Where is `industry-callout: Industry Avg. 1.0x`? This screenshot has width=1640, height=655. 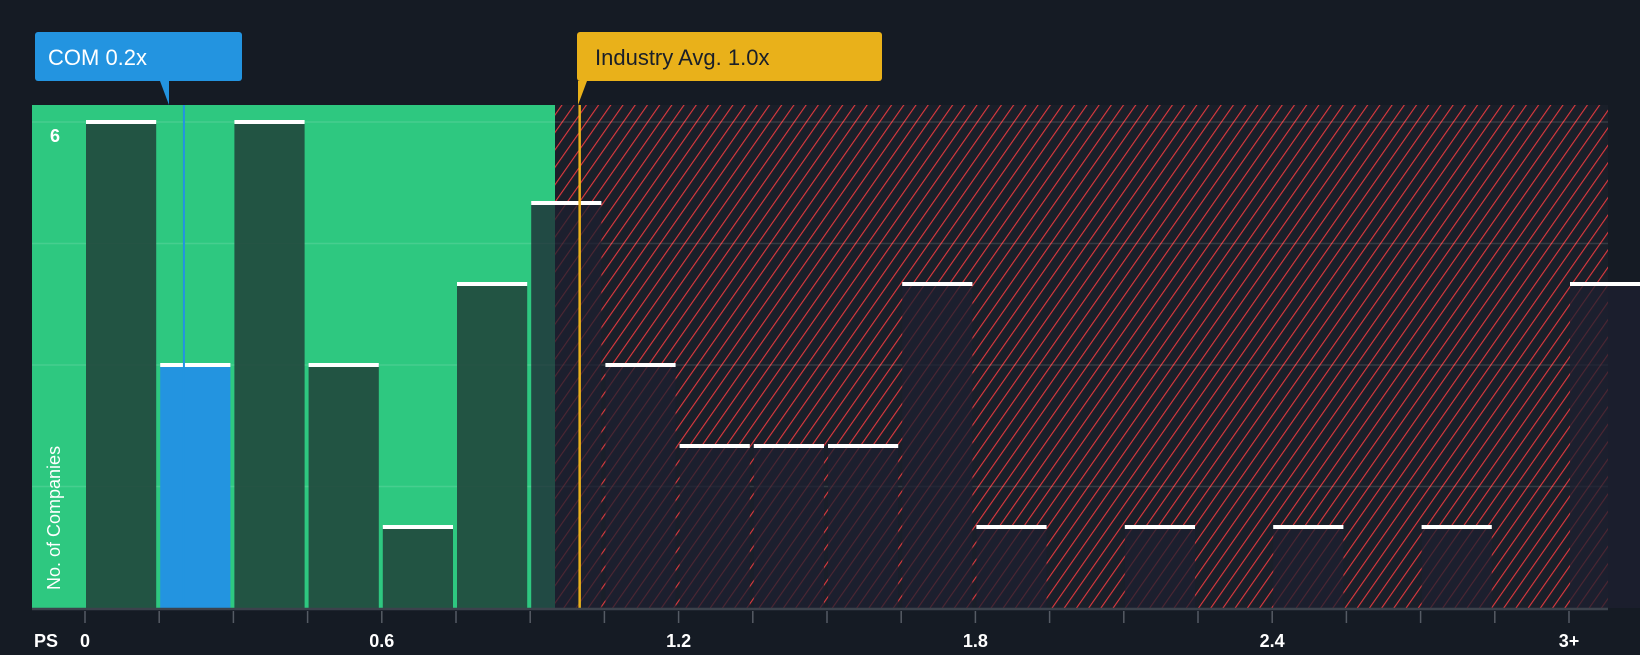 industry-callout: Industry Avg. 1.0x is located at coordinates (729, 68).